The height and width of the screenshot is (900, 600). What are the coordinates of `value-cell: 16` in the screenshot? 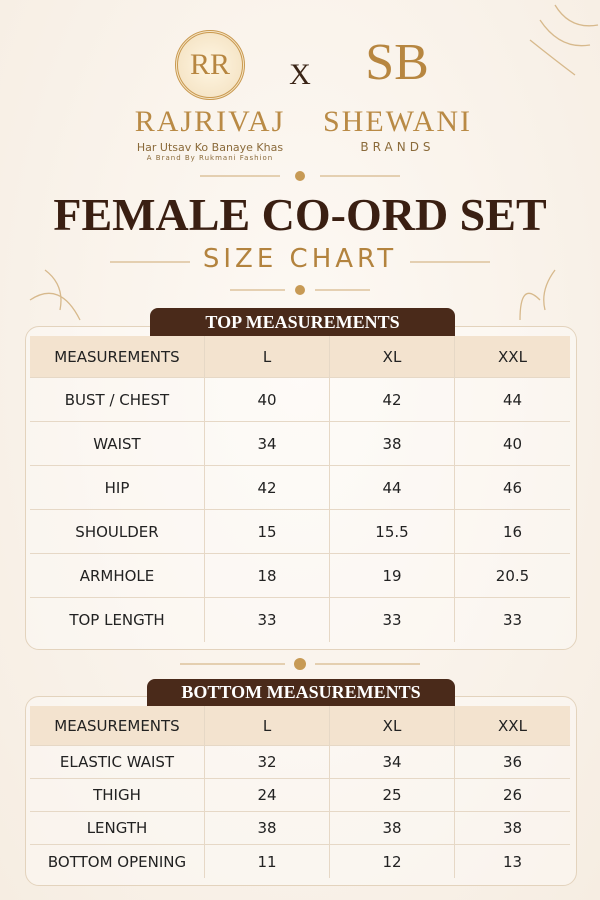 It's located at (512, 532).